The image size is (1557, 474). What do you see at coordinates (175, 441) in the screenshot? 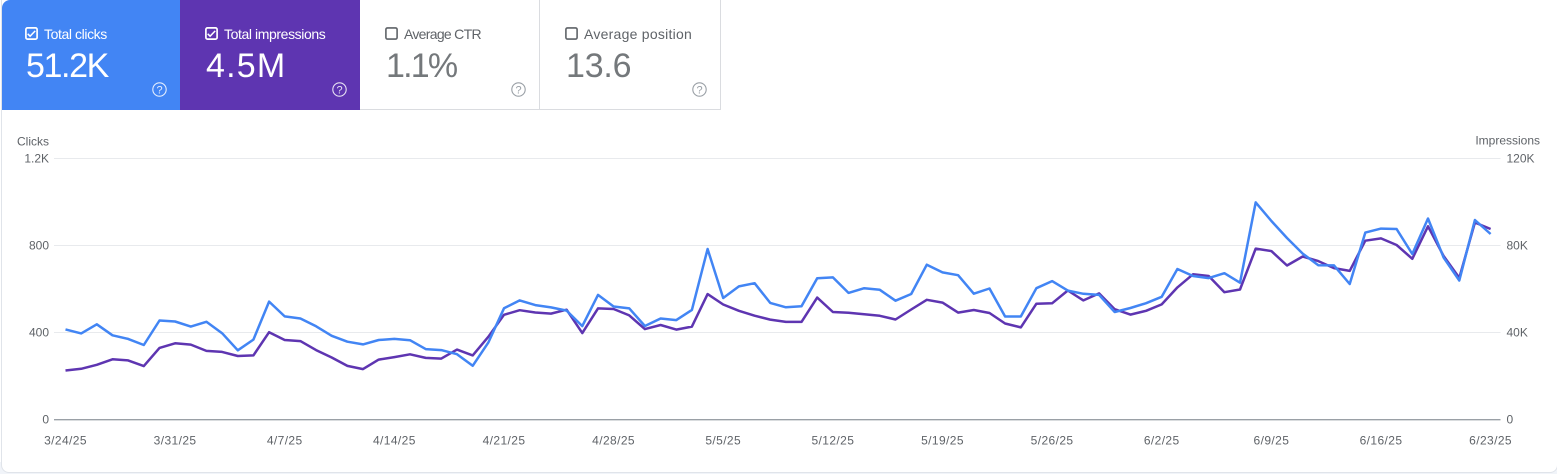
I see `svg-text: 3/31/25` at bounding box center [175, 441].